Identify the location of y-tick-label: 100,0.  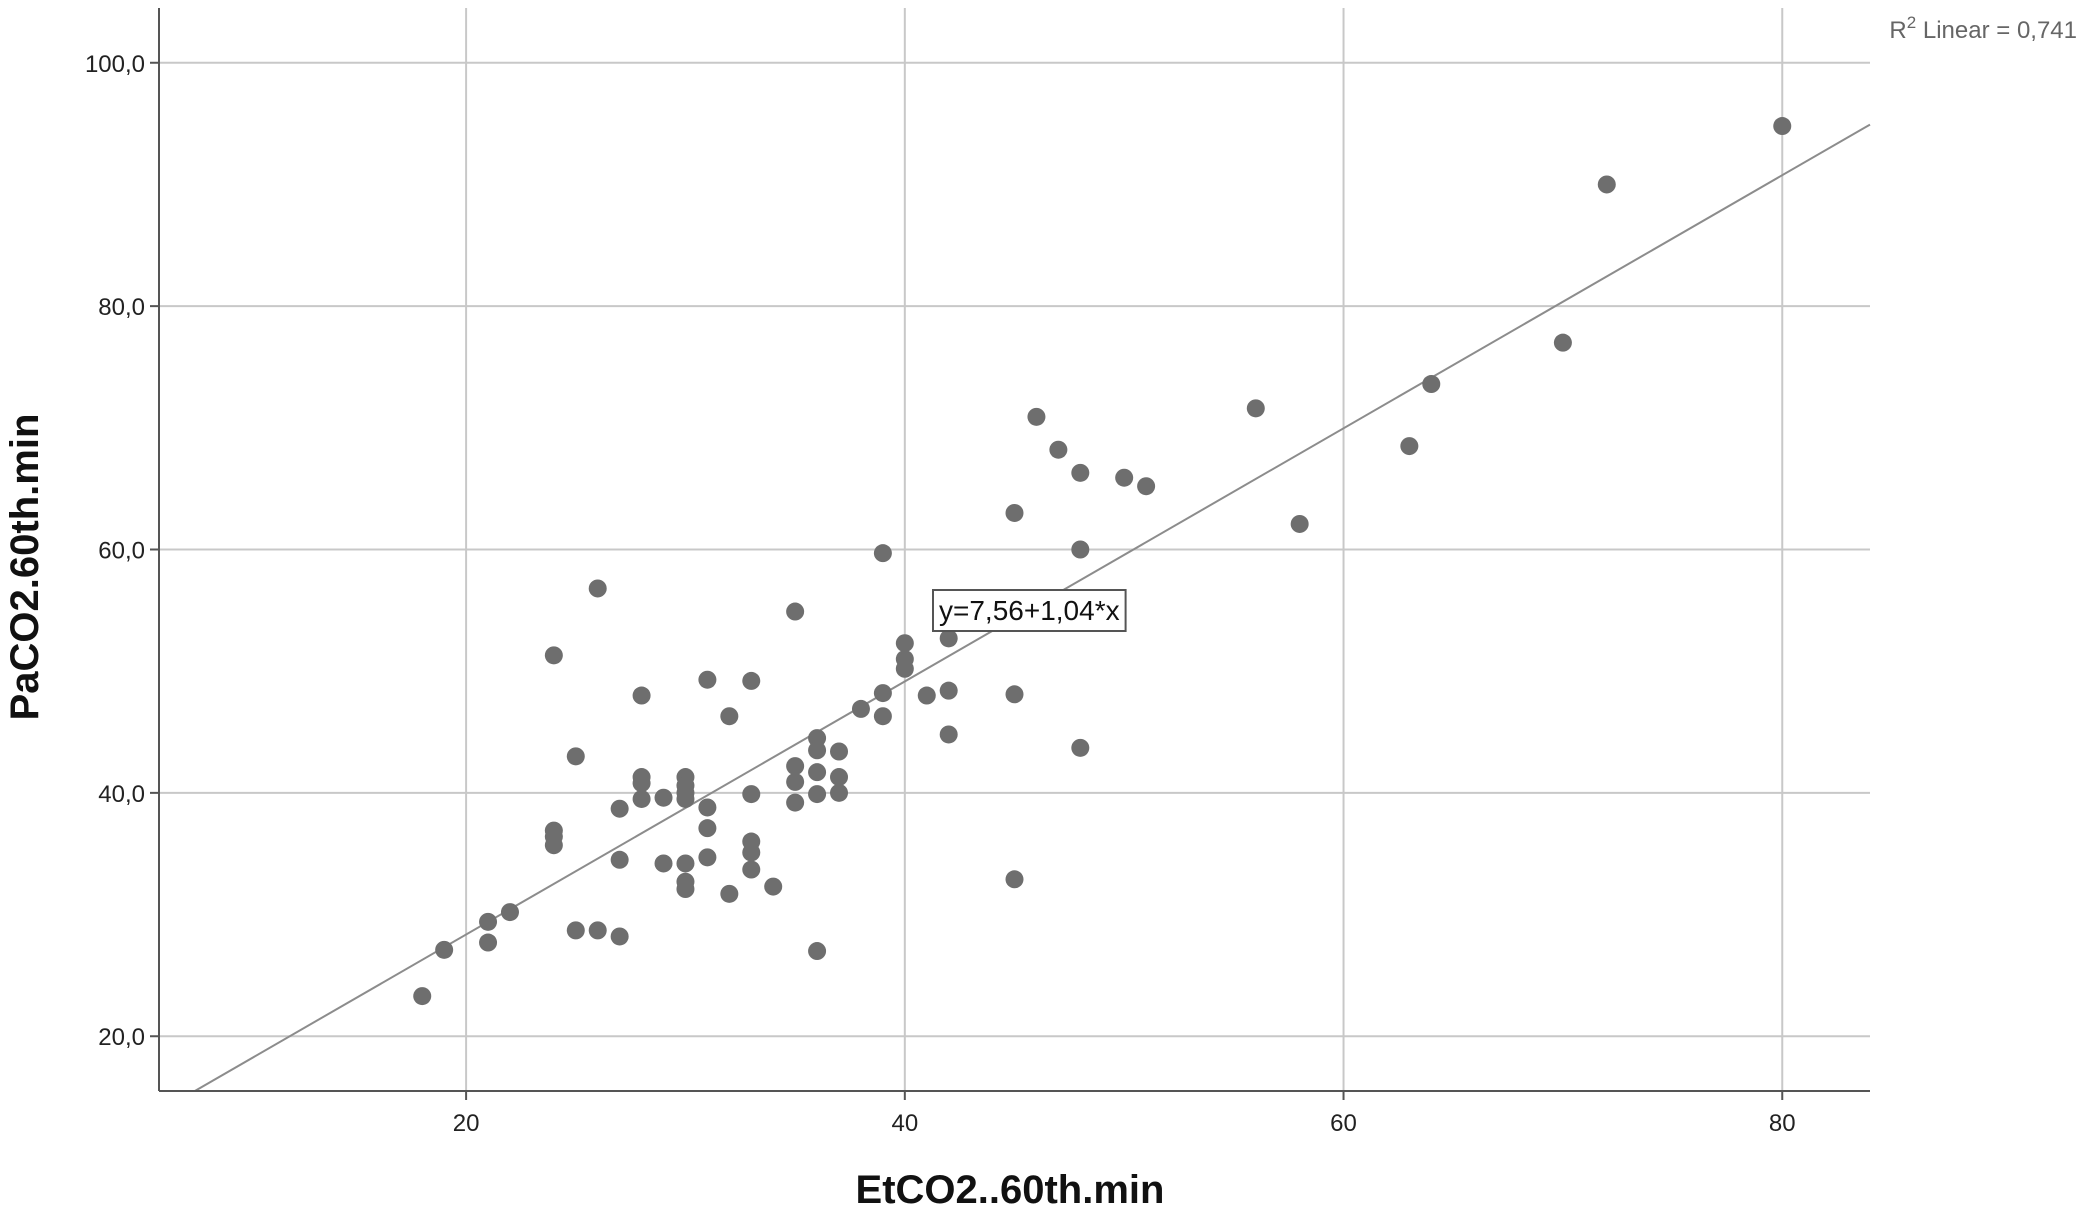
(115, 64).